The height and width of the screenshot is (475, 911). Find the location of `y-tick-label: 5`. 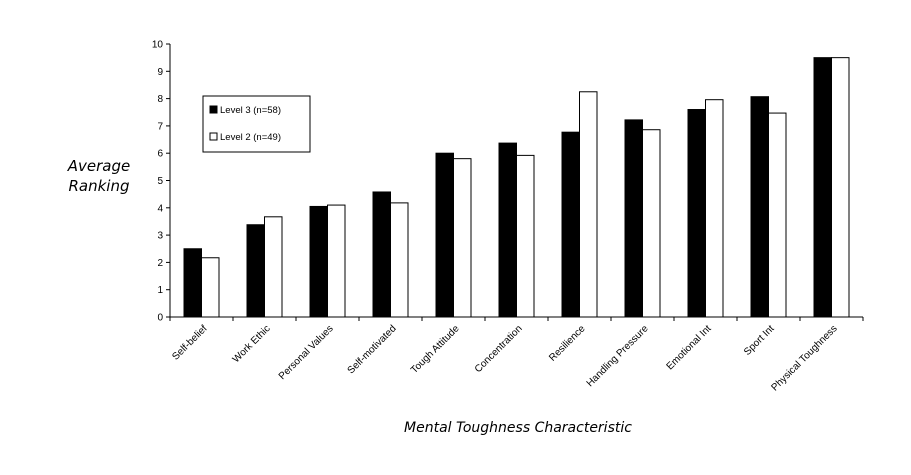

y-tick-label: 5 is located at coordinates (160, 181).